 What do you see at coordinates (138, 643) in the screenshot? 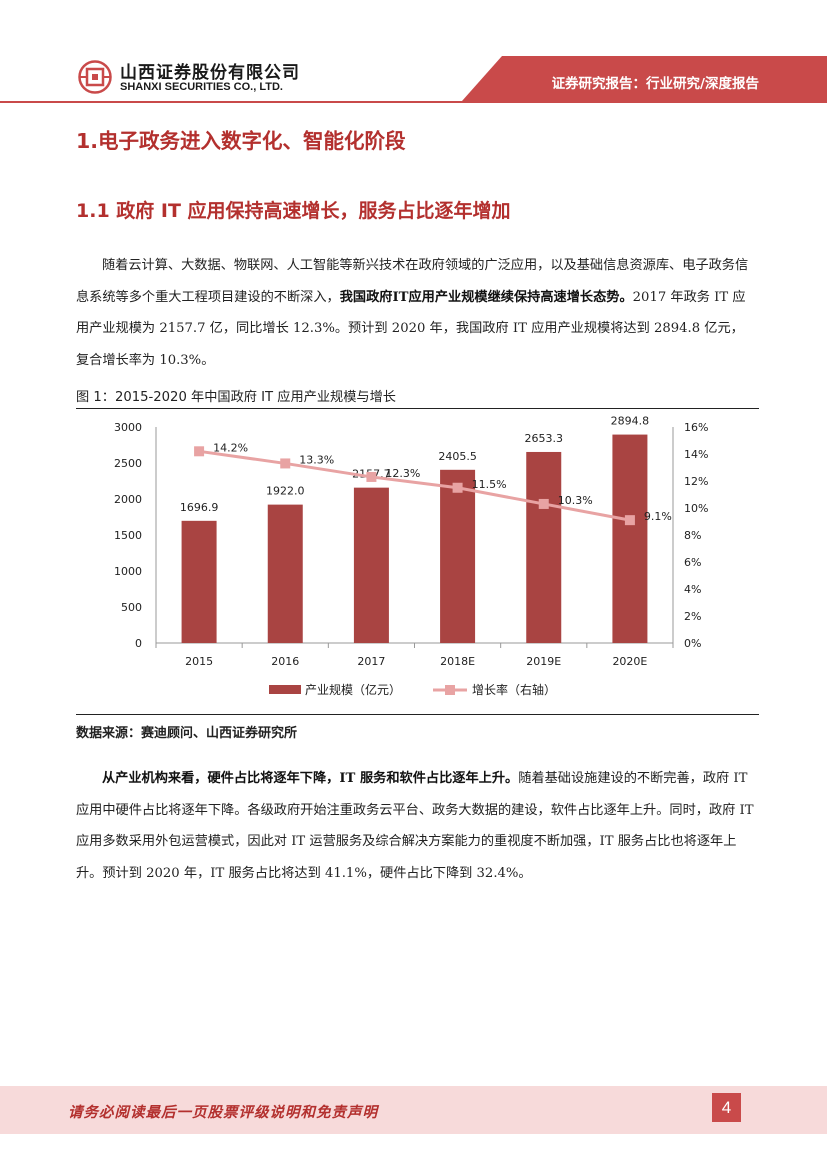
I see `left-tick-label: 0` at bounding box center [138, 643].